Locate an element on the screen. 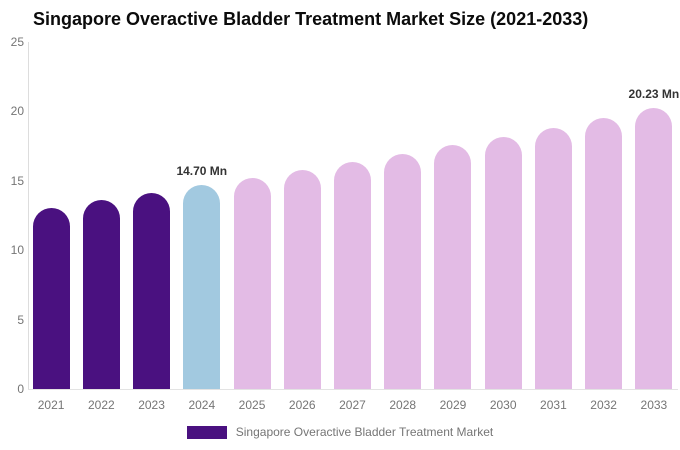 This screenshot has width=680, height=450. x-axis-label-2021: 2021 is located at coordinates (51, 405).